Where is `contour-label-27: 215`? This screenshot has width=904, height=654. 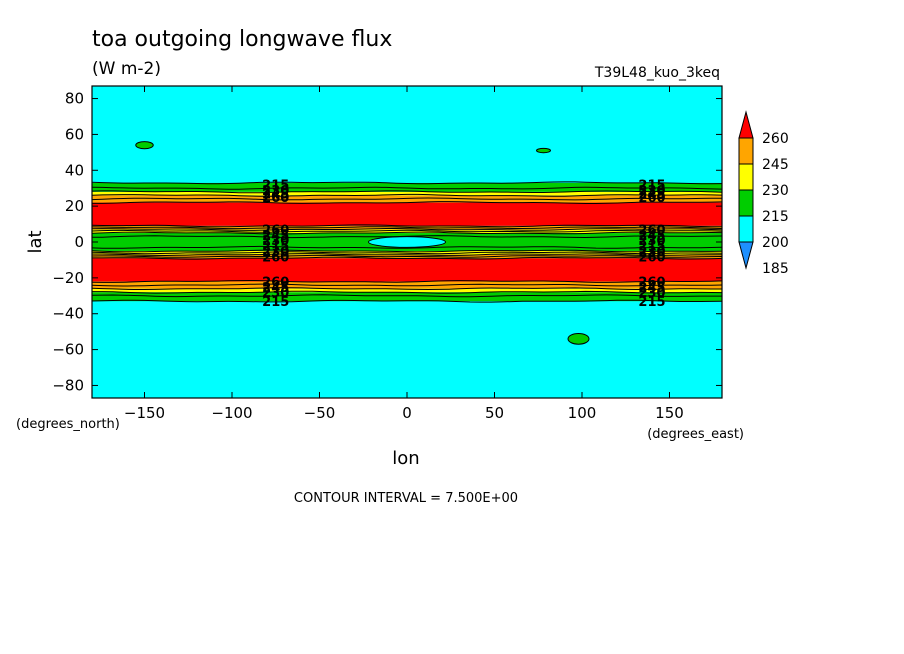 contour-label-27: 215 is located at coordinates (651, 302).